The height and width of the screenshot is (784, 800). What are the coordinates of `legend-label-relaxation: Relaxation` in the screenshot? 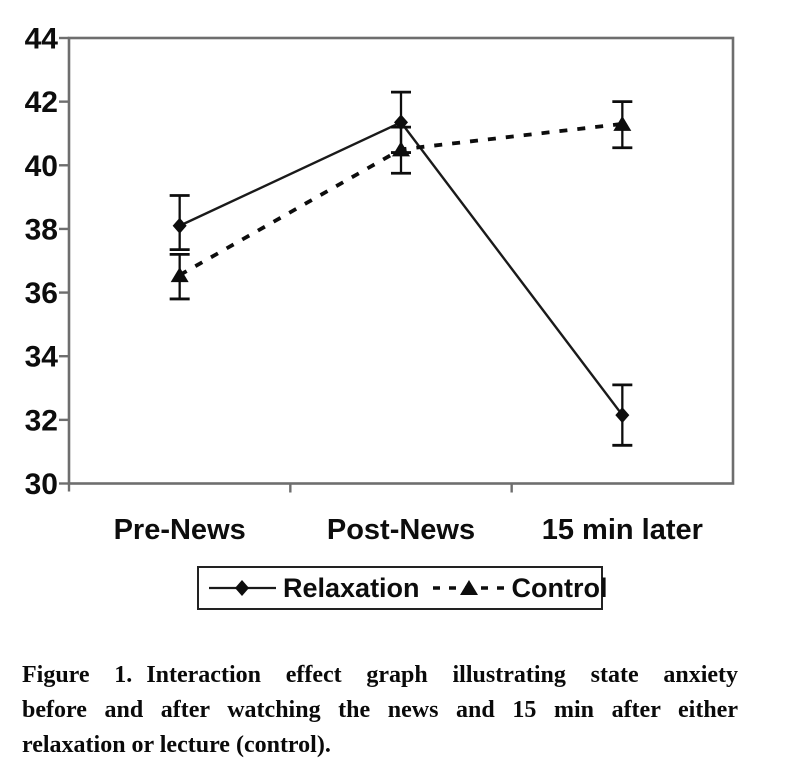 It's located at (351, 587).